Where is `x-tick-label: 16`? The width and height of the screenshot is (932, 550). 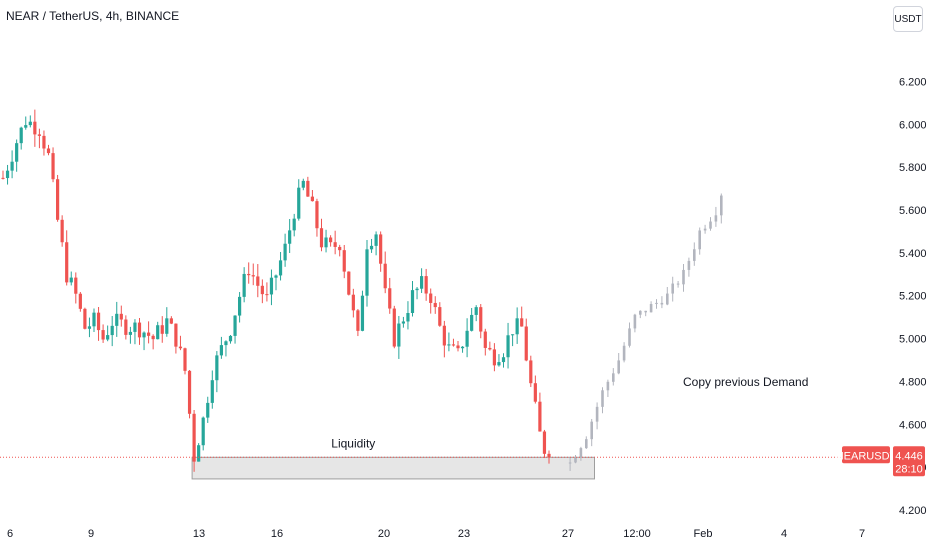
x-tick-label: 16 is located at coordinates (277, 534).